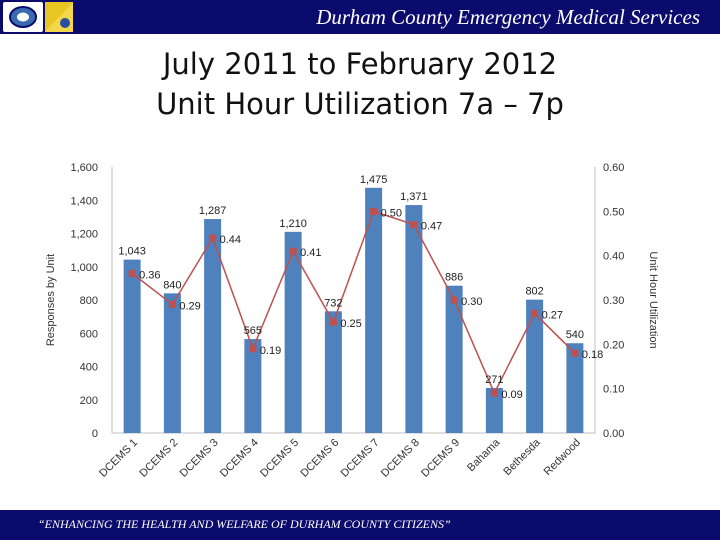  What do you see at coordinates (59, 17) in the screenshot?
I see `star-of-life-logo` at bounding box center [59, 17].